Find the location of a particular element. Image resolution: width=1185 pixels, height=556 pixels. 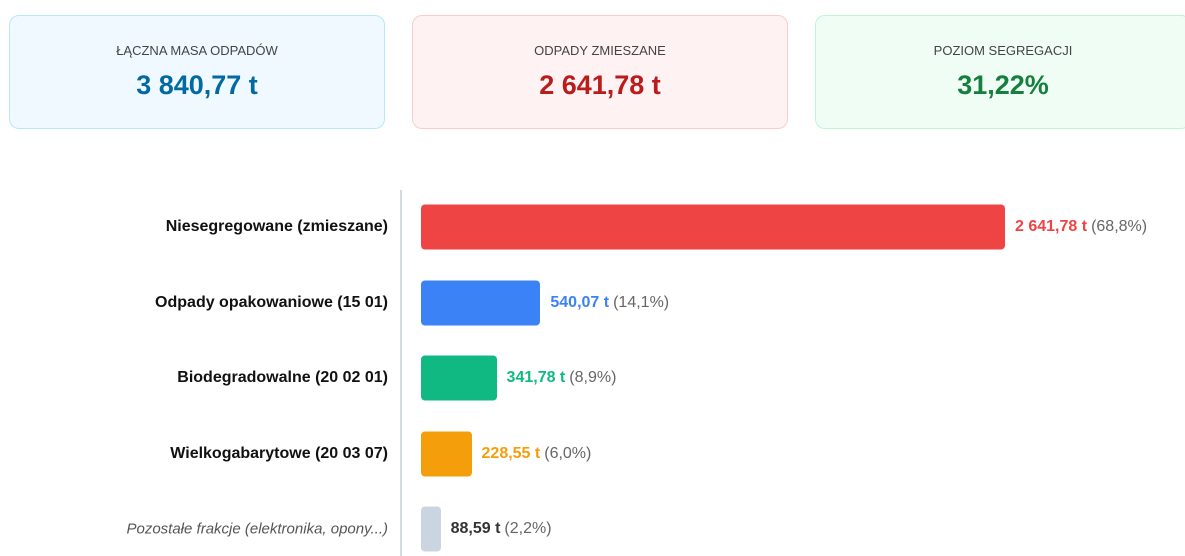

kpi-card: ODPADY ZMIESZANE 2 641,78 t is located at coordinates (600, 72).